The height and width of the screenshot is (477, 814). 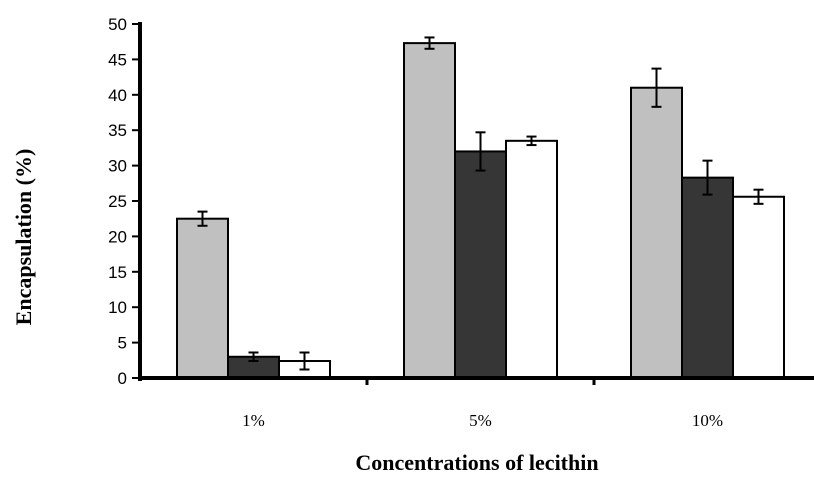 What do you see at coordinates (480, 420) in the screenshot?
I see `x-tick-label: 5%` at bounding box center [480, 420].